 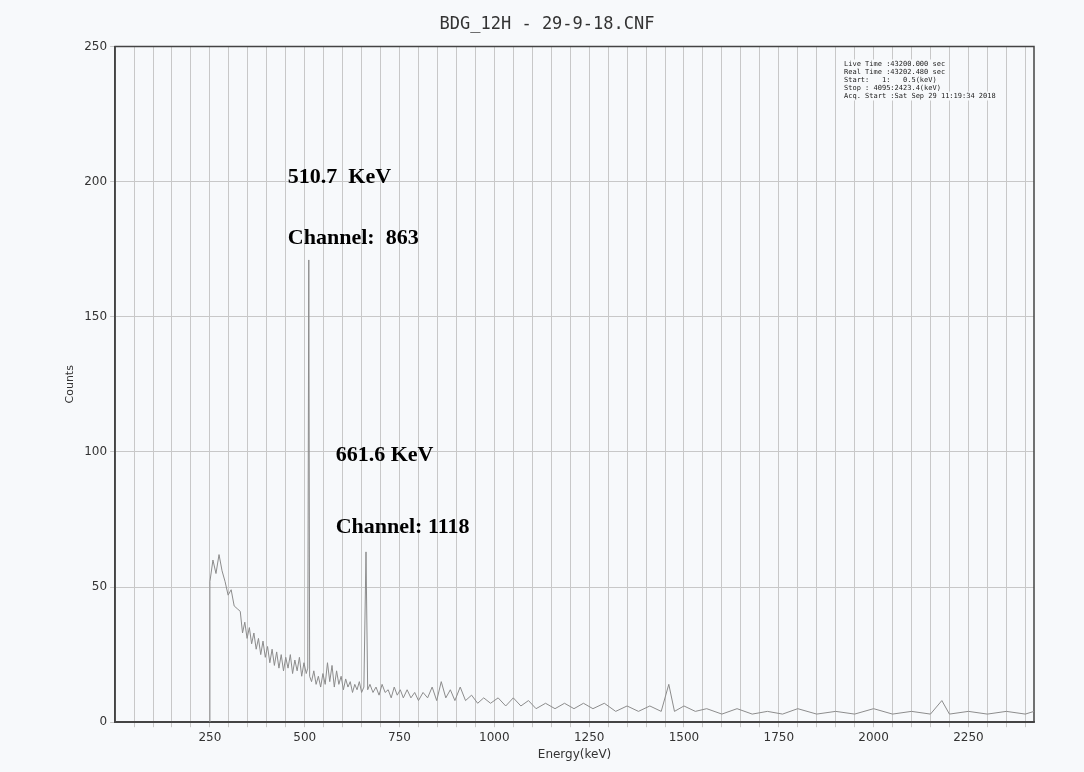 What do you see at coordinates (96, 180) in the screenshot?
I see `y-tick-label: 200` at bounding box center [96, 180].